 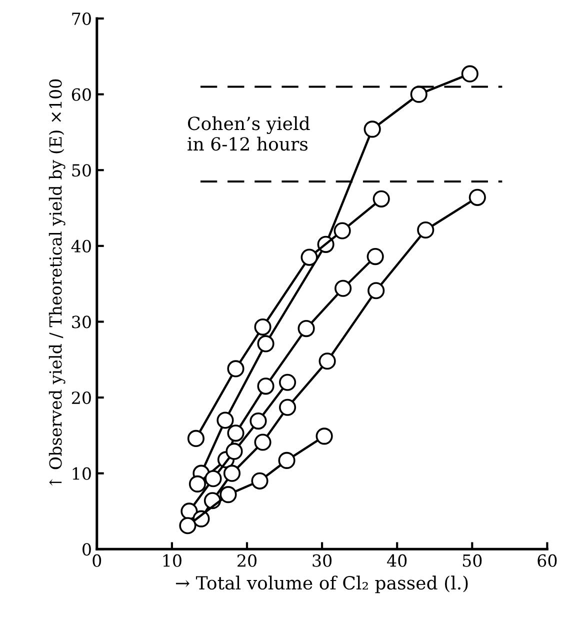 I want to click on y-tick-label: 40, so click(x=81, y=246).